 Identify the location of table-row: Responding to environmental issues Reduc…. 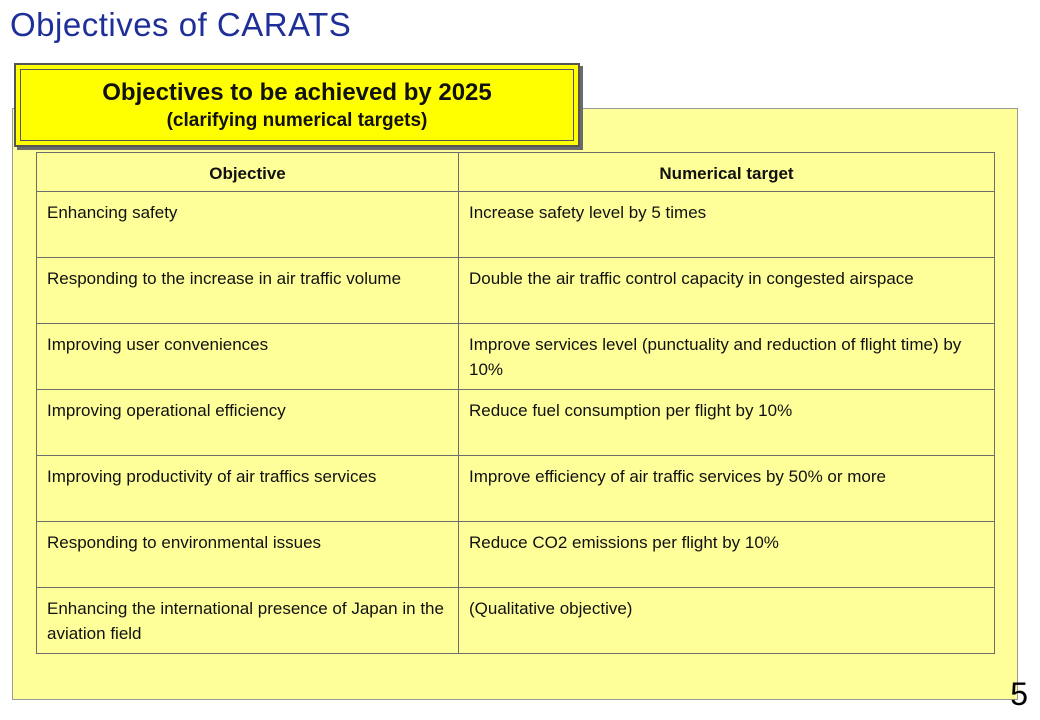
(515, 554).